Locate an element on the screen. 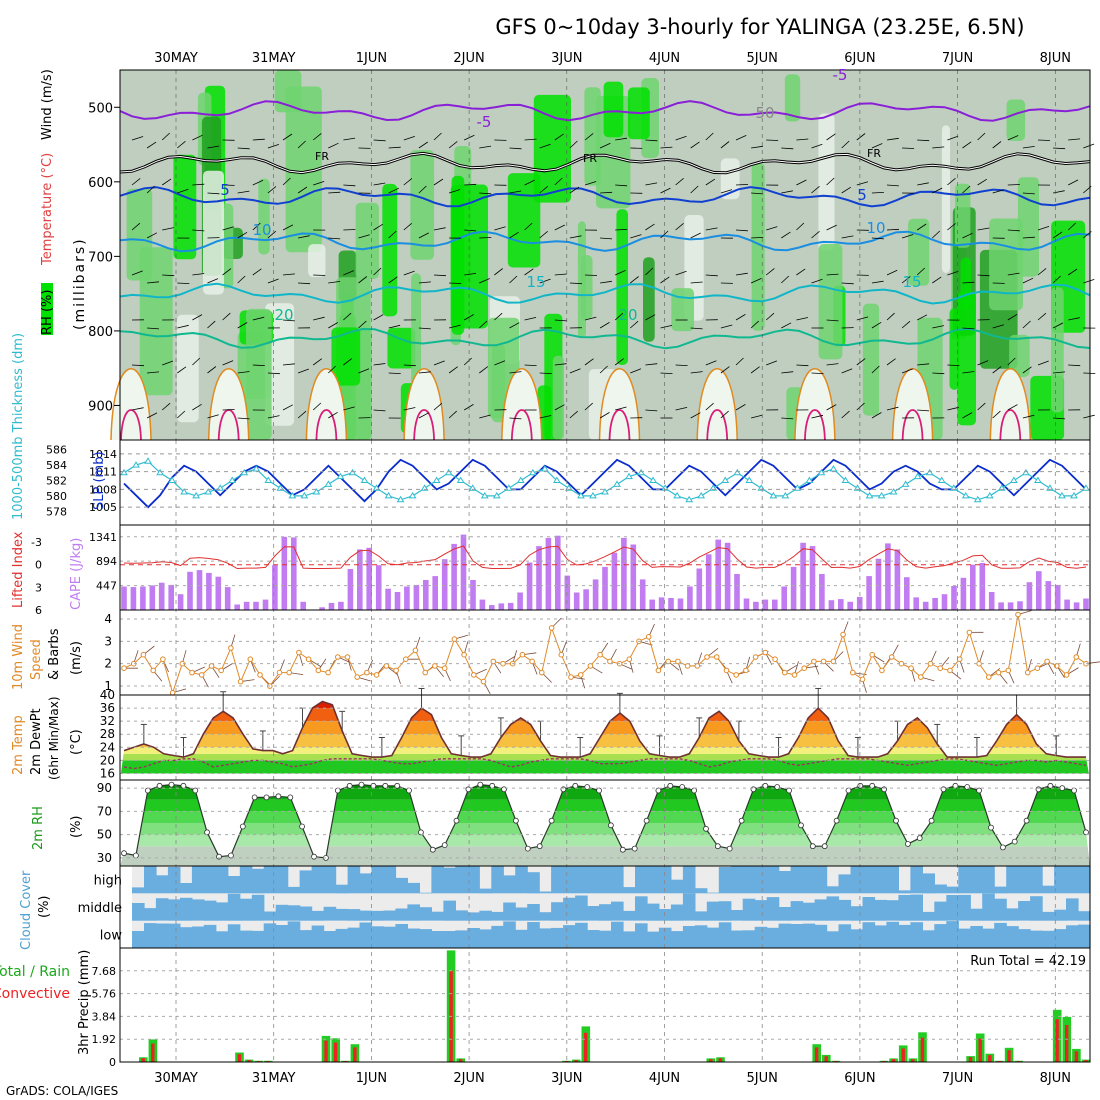 The image size is (1100, 1100). slp-tick-label: 1011 is located at coordinates (103, 472).